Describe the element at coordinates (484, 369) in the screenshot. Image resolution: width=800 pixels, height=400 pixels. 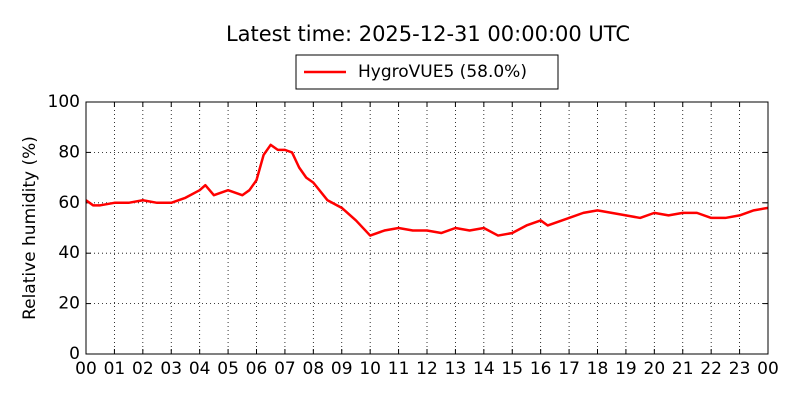
I see `x-tick-label: 14` at that location.